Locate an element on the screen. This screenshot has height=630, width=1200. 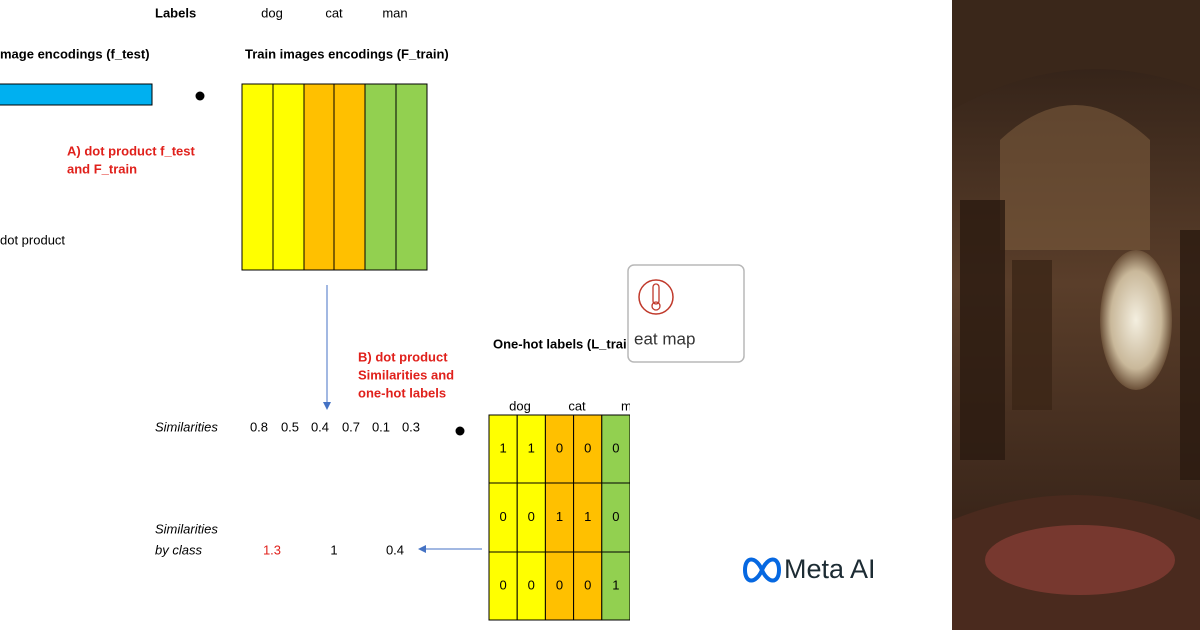
test-bar is located at coordinates (76, 94).